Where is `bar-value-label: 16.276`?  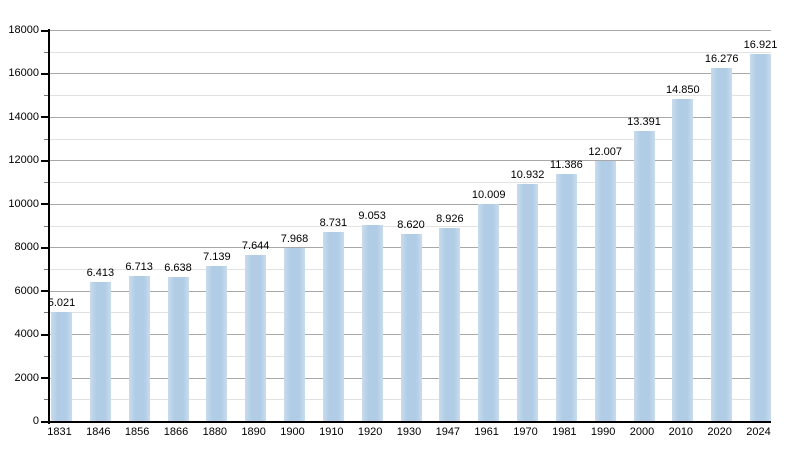
bar-value-label: 16.276 is located at coordinates (721, 58).